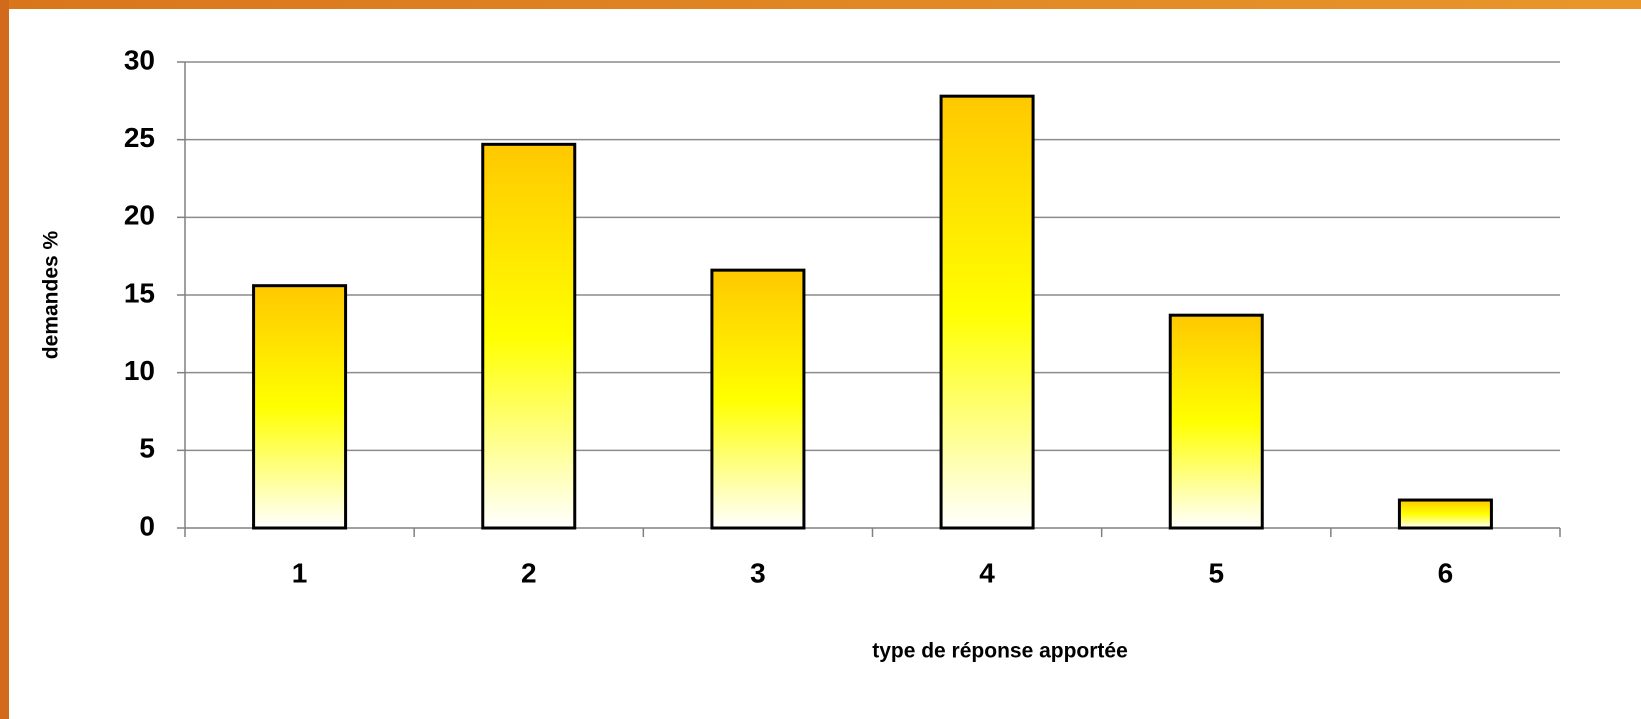  Describe the element at coordinates (139, 292) in the screenshot. I see `y-tick-label: 15` at that location.